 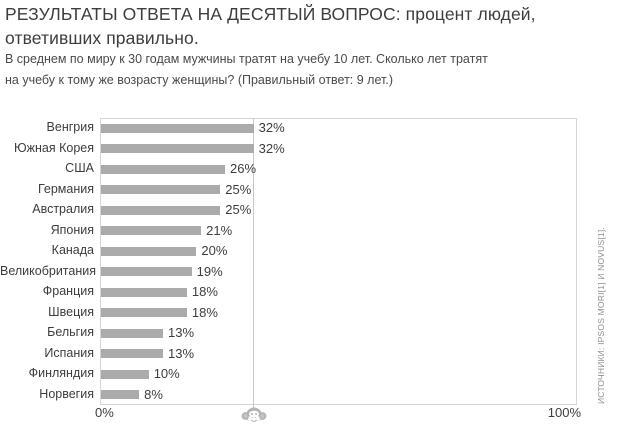 What do you see at coordinates (564, 412) in the screenshot?
I see `x-axis-tick-100: 100%` at bounding box center [564, 412].